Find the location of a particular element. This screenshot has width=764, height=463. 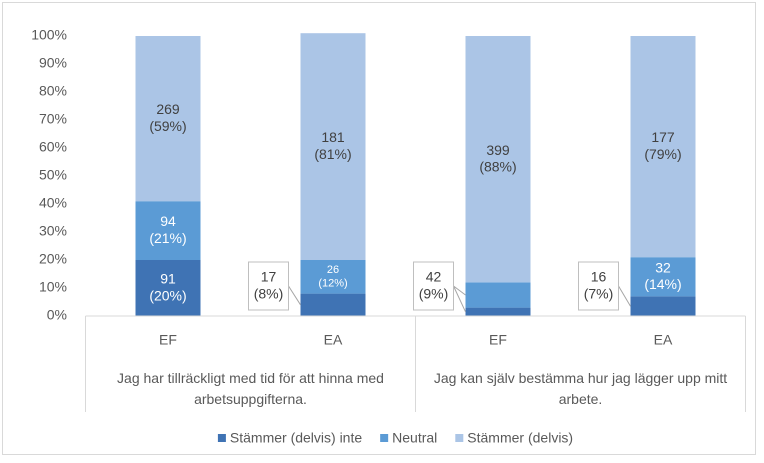

data-label: 42 (9%) is located at coordinates (434, 284).